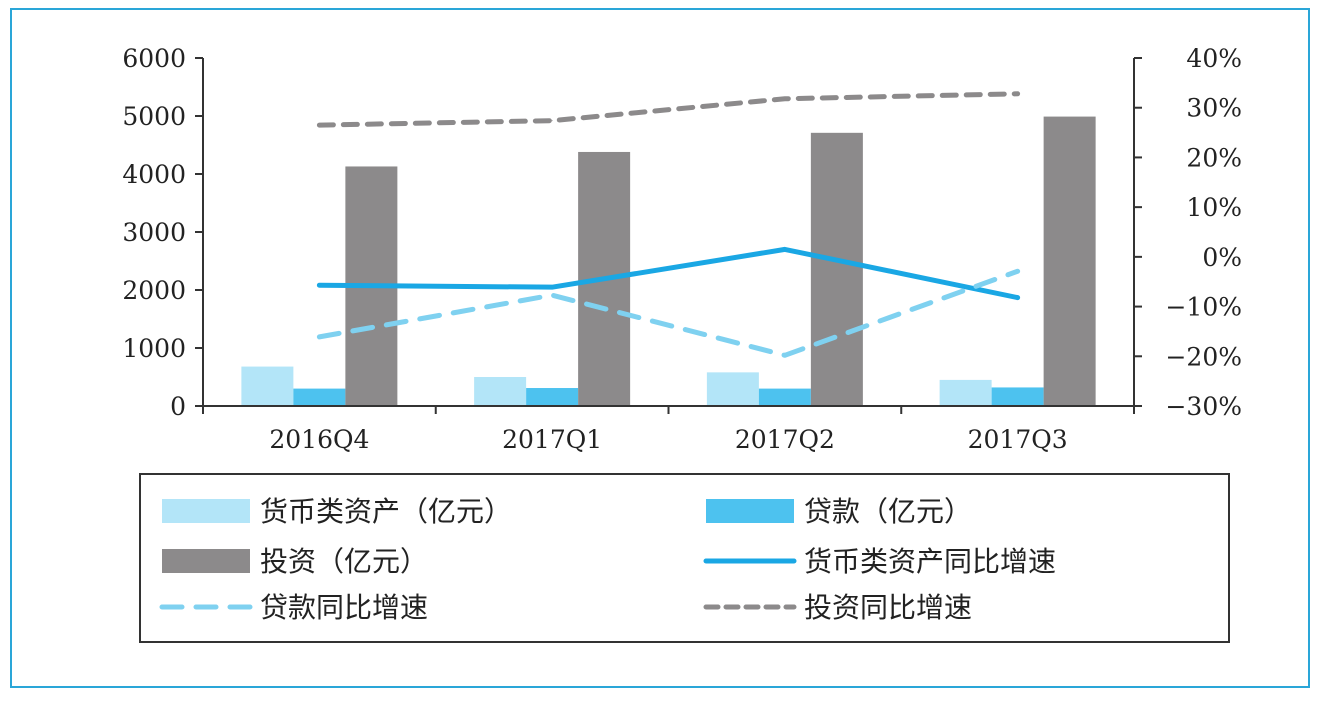 The width and height of the screenshot is (1324, 701). Describe the element at coordinates (154, 348) in the screenshot. I see `left-tick-label: 1000` at that location.